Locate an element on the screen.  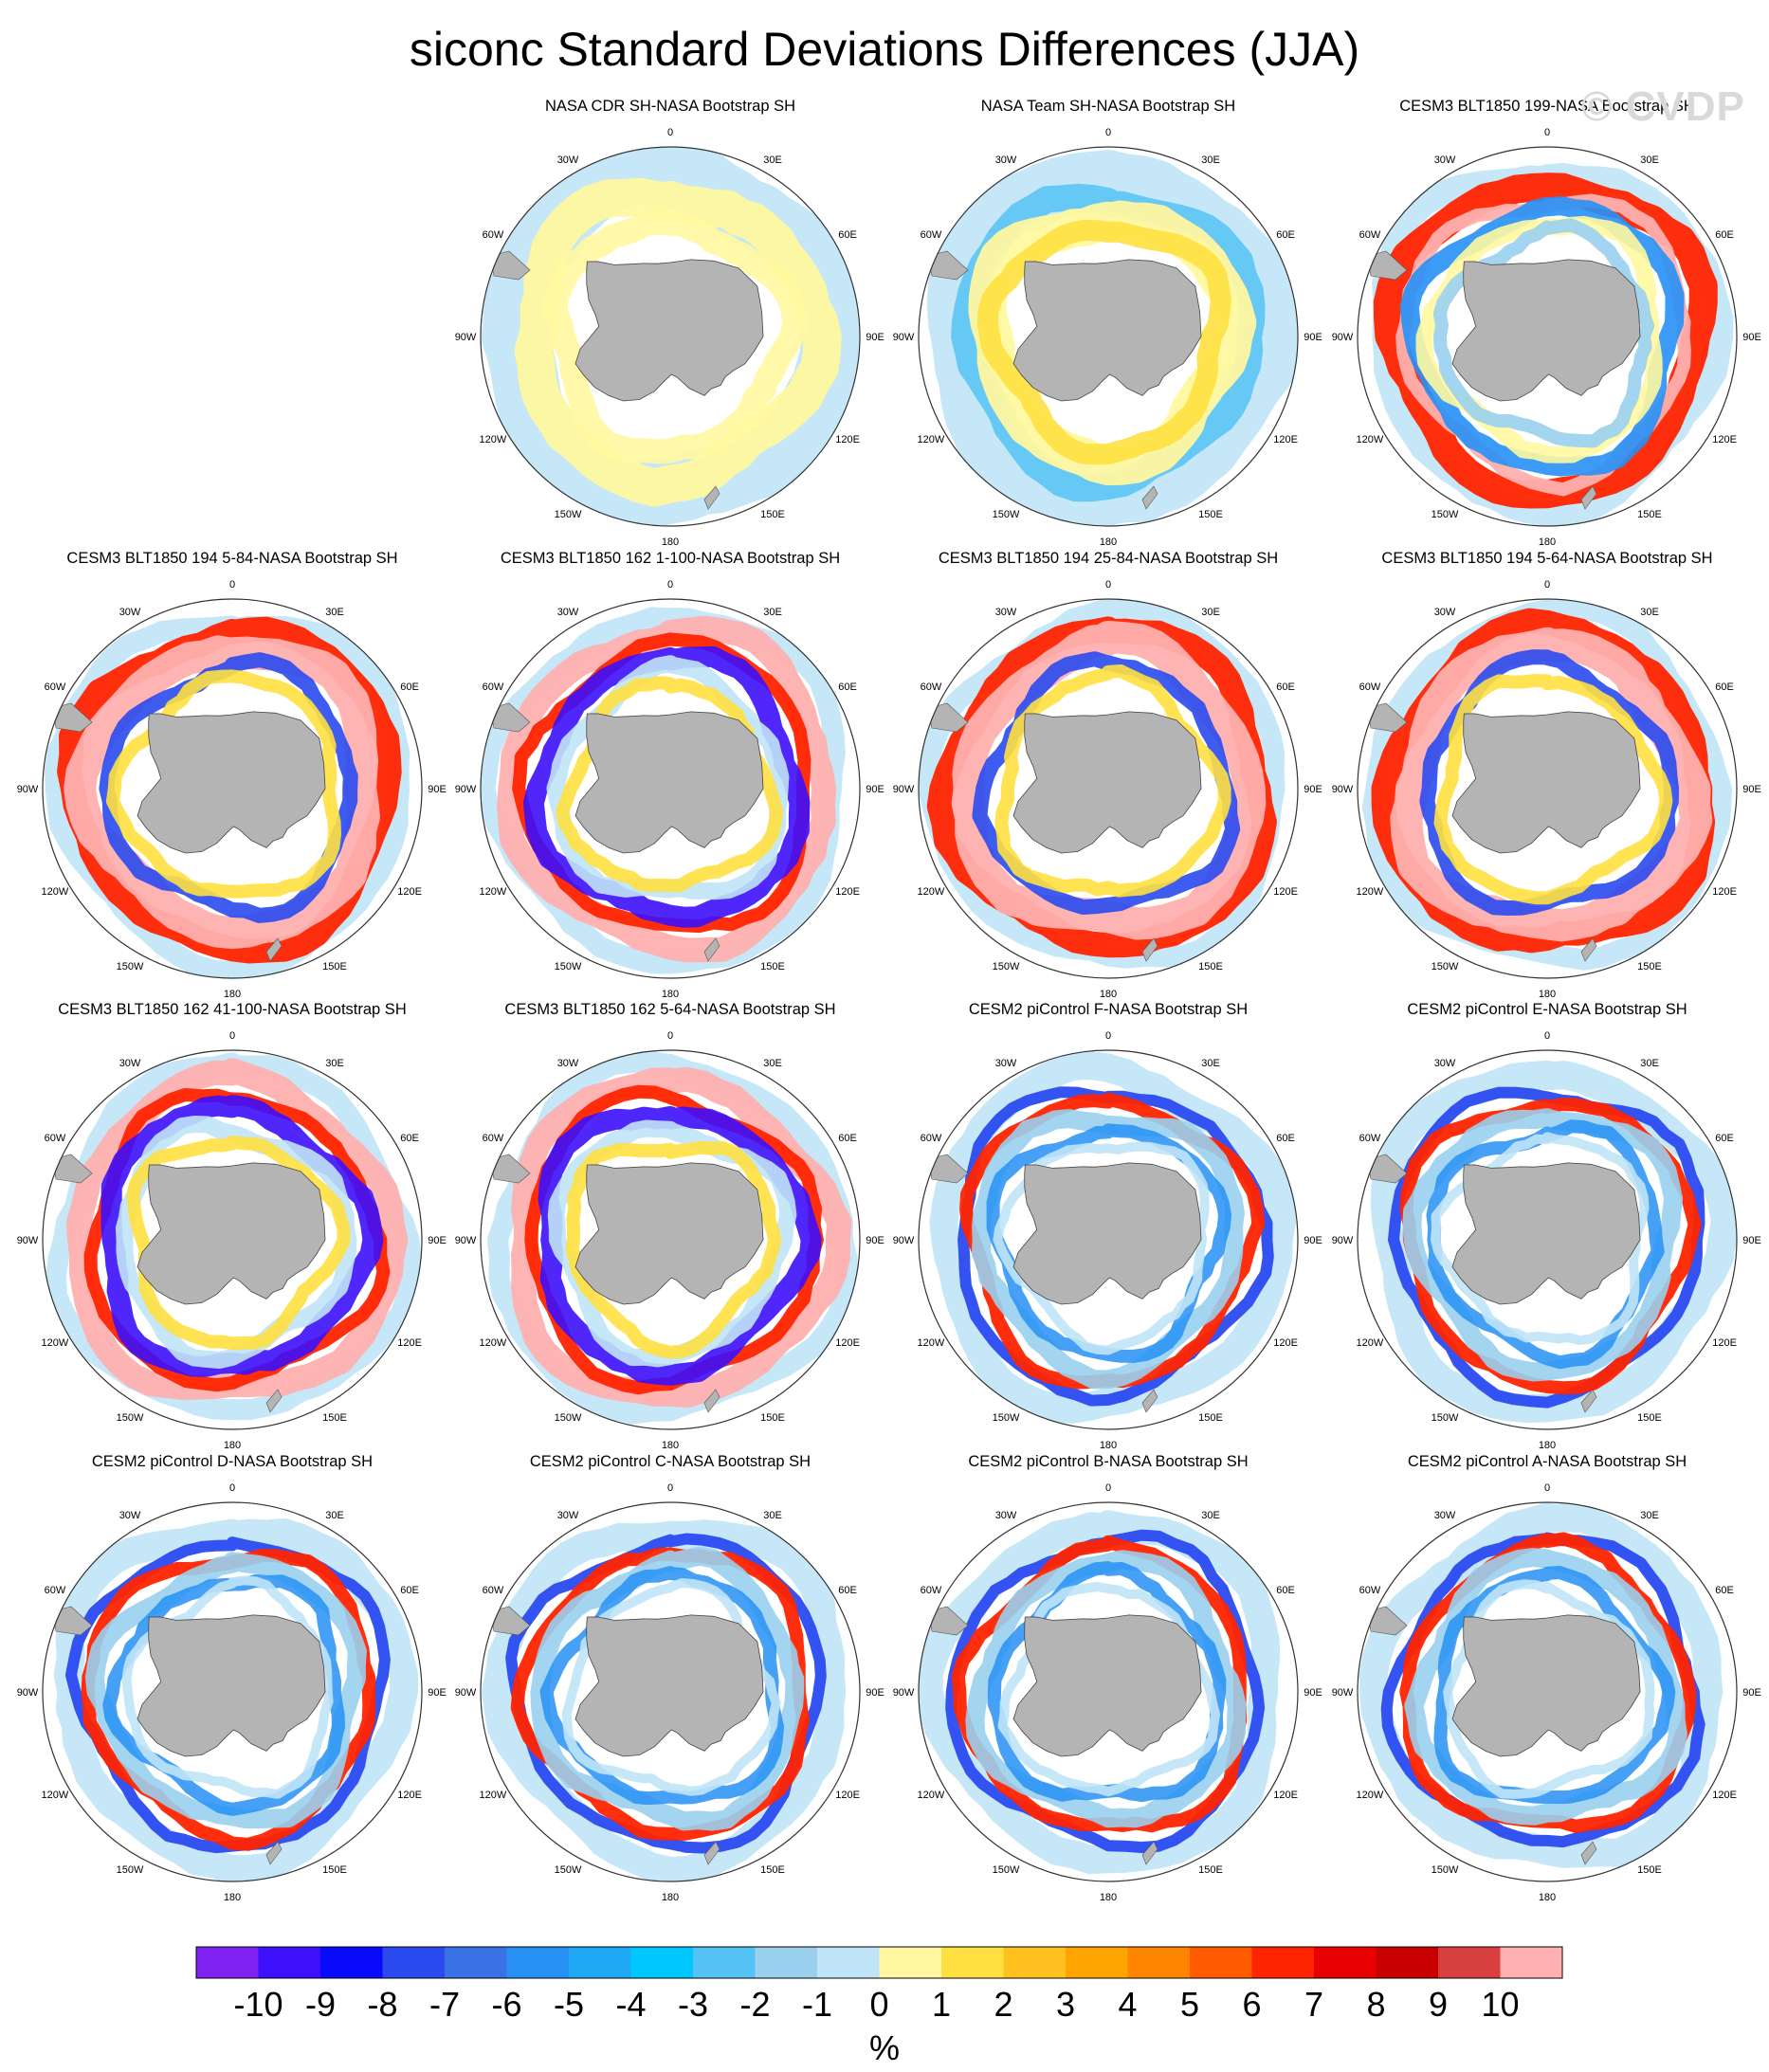
panel-title: CESM3 BLT1850 194 5-64-NASA Bootstrap SH is located at coordinates (1546, 558).